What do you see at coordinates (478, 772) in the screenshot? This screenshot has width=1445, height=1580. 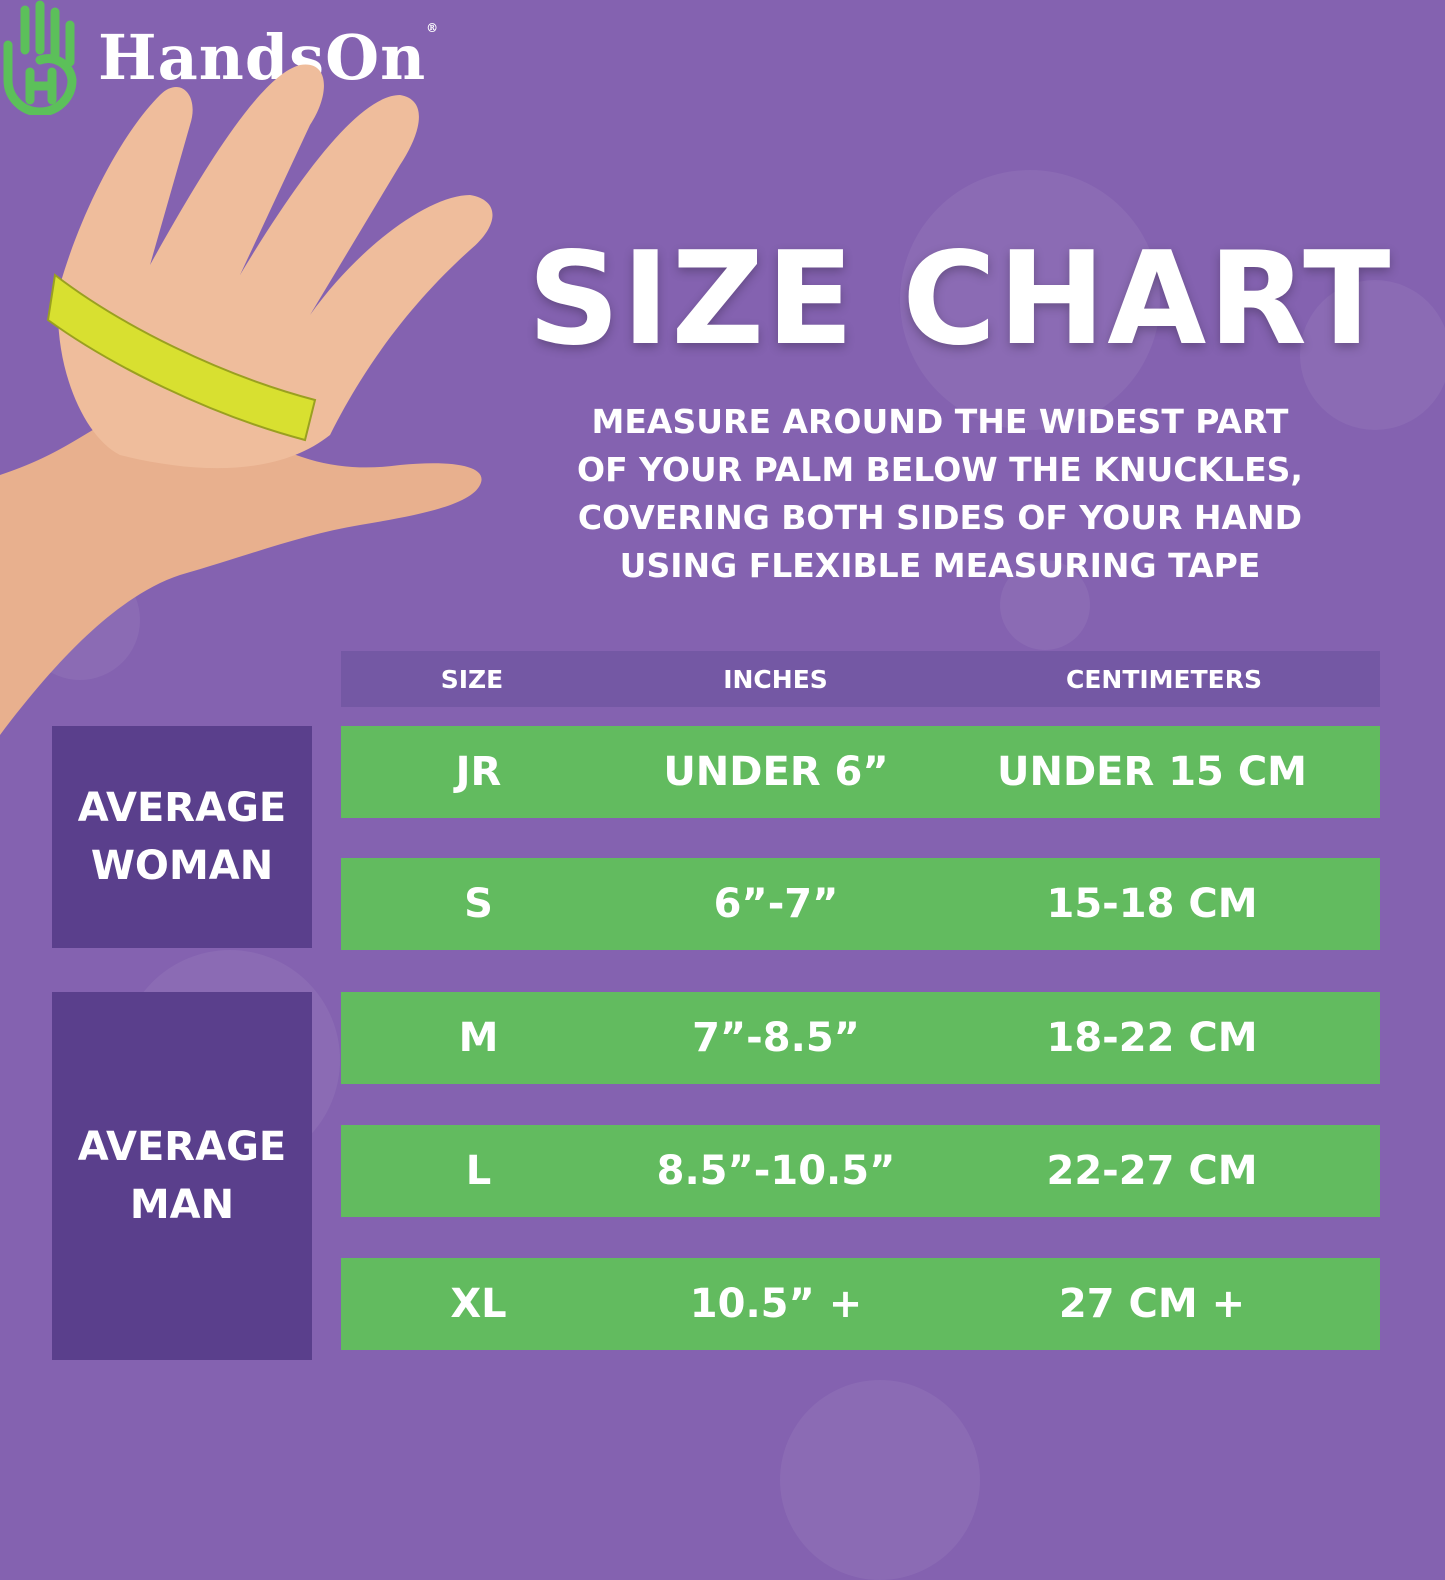 I see `size-cell: JR` at bounding box center [478, 772].